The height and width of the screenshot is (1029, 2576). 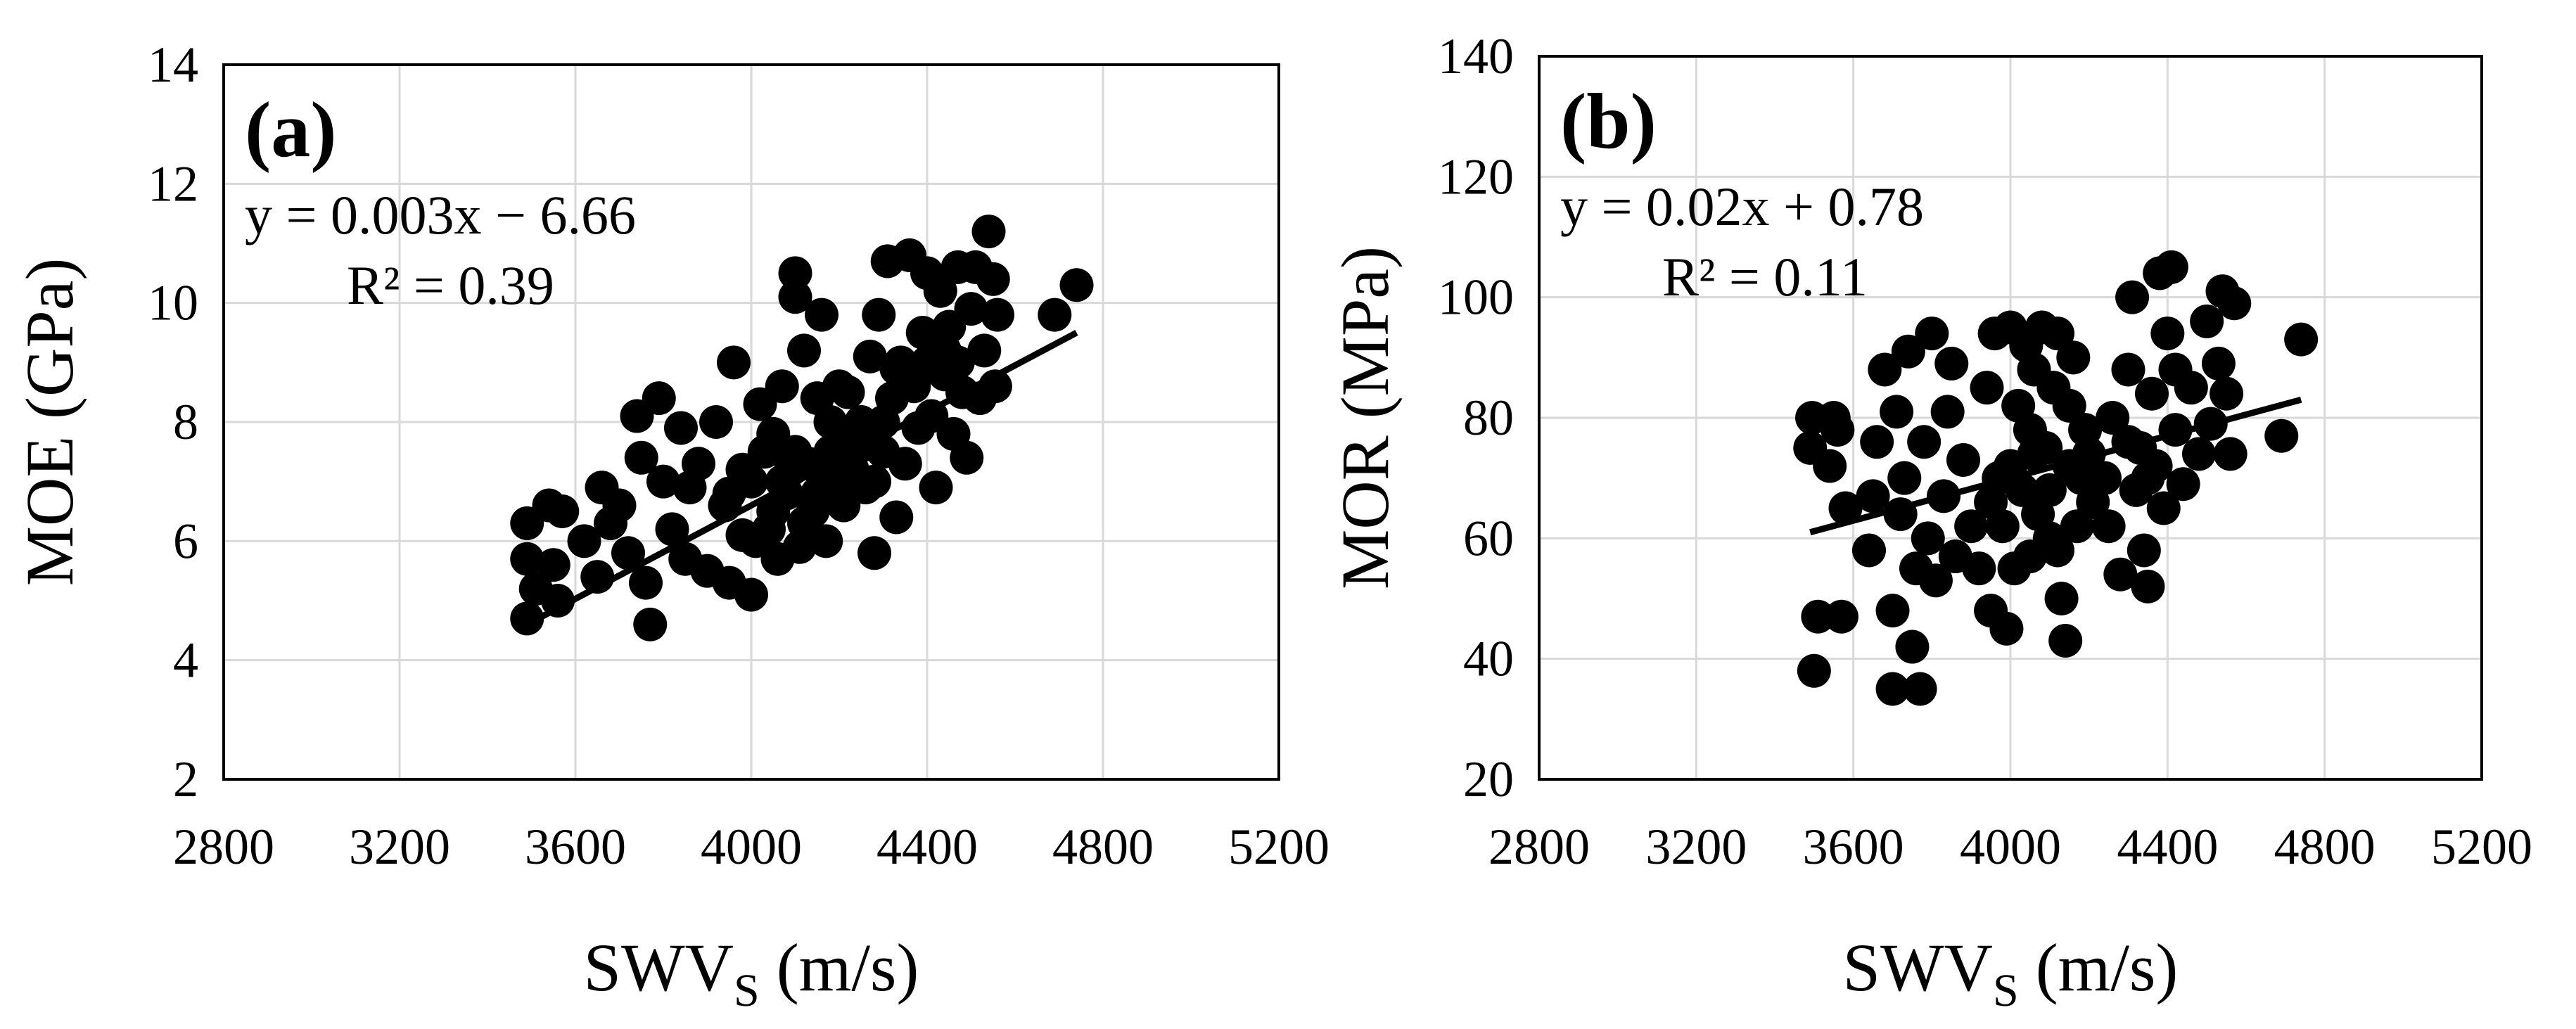 What do you see at coordinates (1476, 297) in the screenshot?
I see `y-tick-label: 100` at bounding box center [1476, 297].